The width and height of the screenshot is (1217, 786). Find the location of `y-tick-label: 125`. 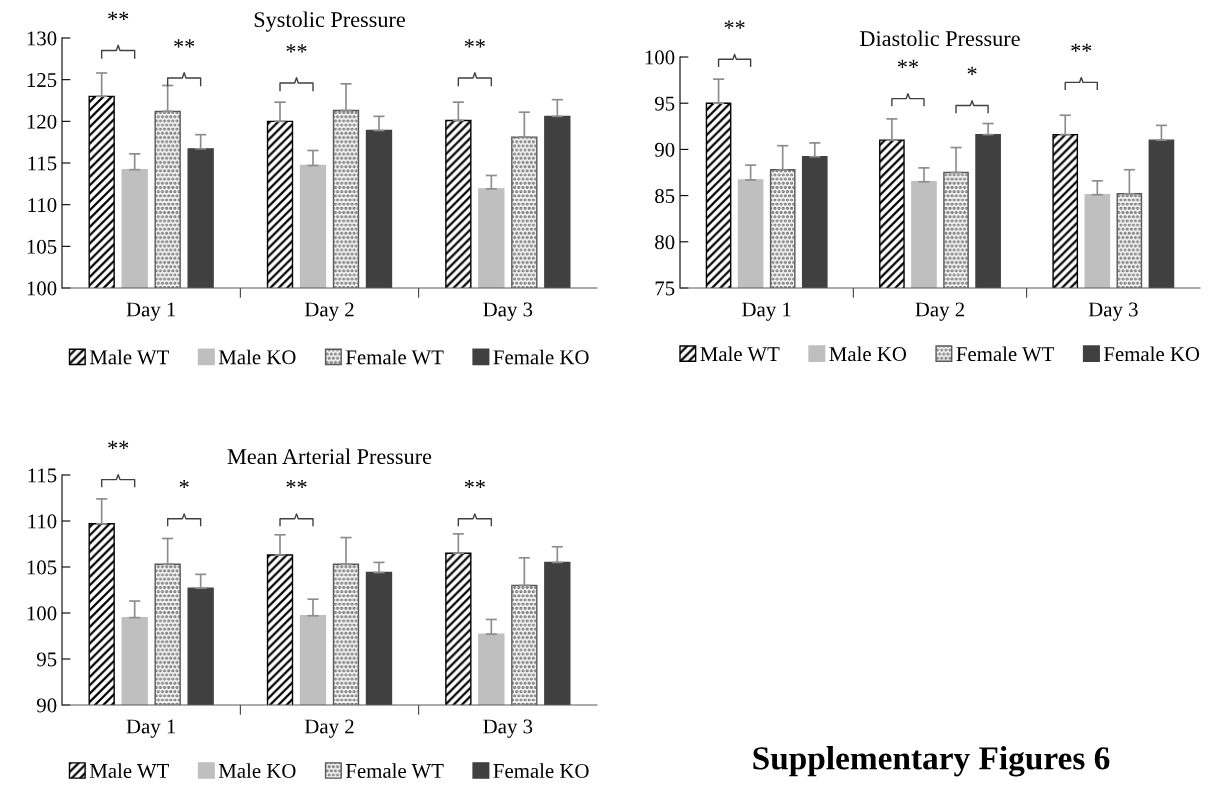

y-tick-label: 125 is located at coordinates (42, 80).